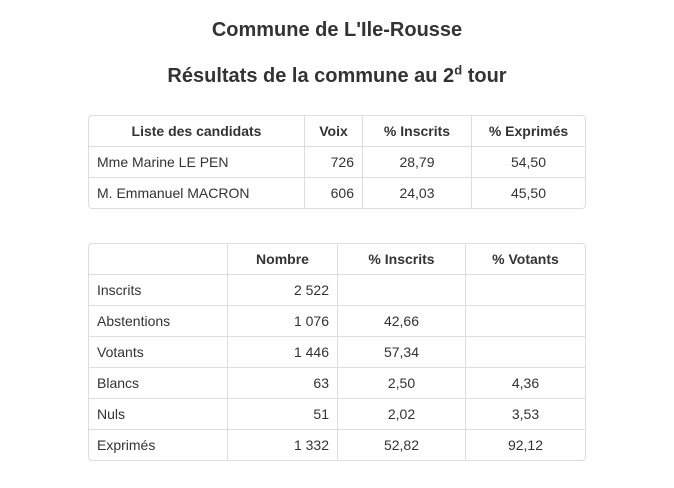  What do you see at coordinates (282, 444) in the screenshot?
I see `table-cell: 1 332` at bounding box center [282, 444].